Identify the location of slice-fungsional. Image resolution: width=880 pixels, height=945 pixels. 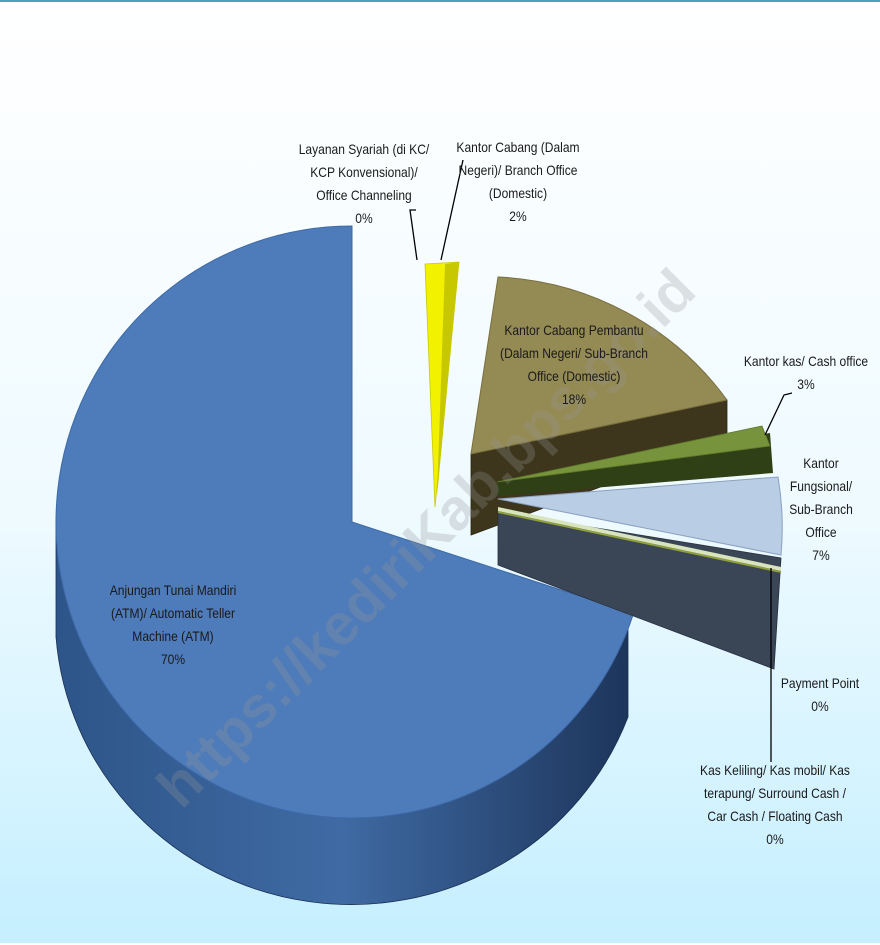
(640, 516).